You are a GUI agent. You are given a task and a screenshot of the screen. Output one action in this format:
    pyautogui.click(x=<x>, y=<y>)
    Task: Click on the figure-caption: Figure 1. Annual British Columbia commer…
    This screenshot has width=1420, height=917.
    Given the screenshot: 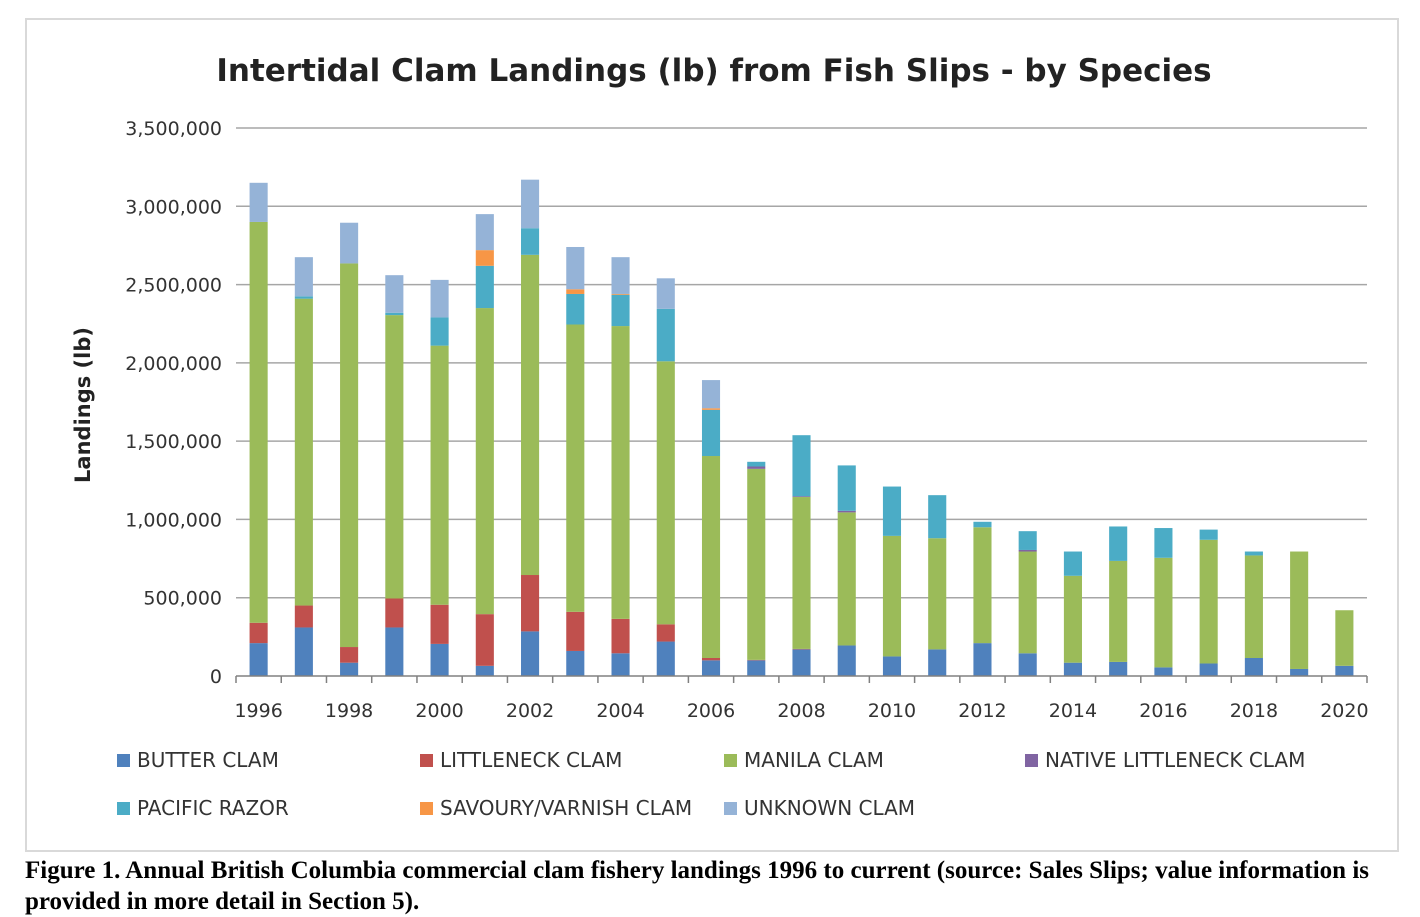 What is the action you would take?
    pyautogui.click(x=715, y=886)
    